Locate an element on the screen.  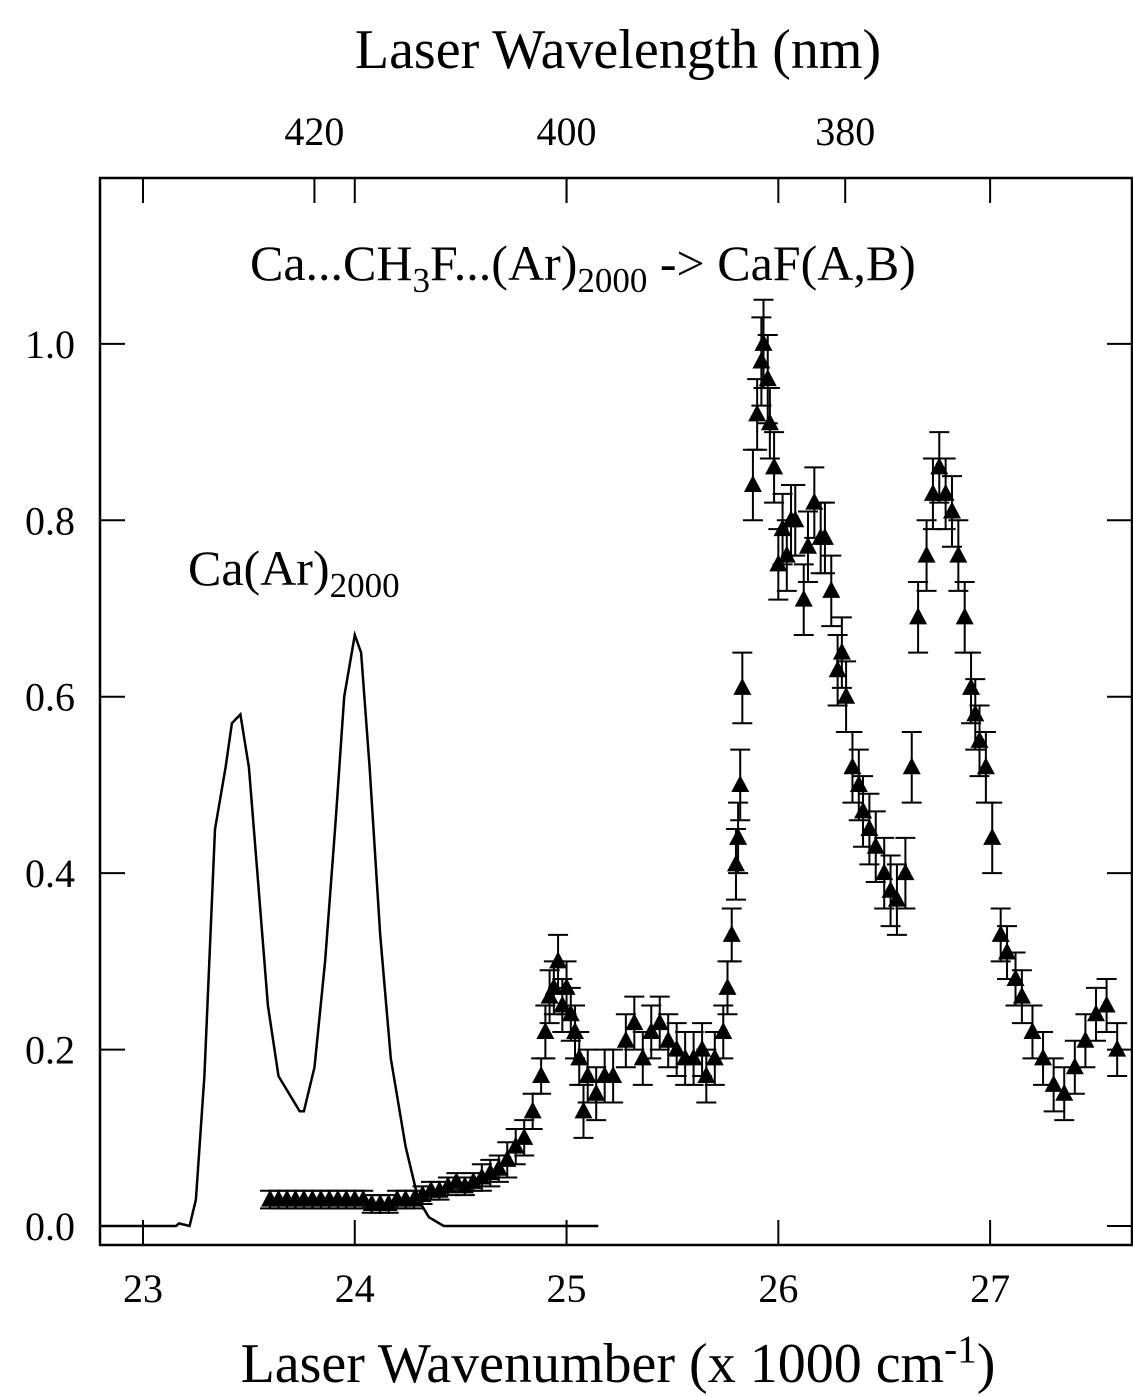
y-tick-label: 0.6 is located at coordinates (50, 697).